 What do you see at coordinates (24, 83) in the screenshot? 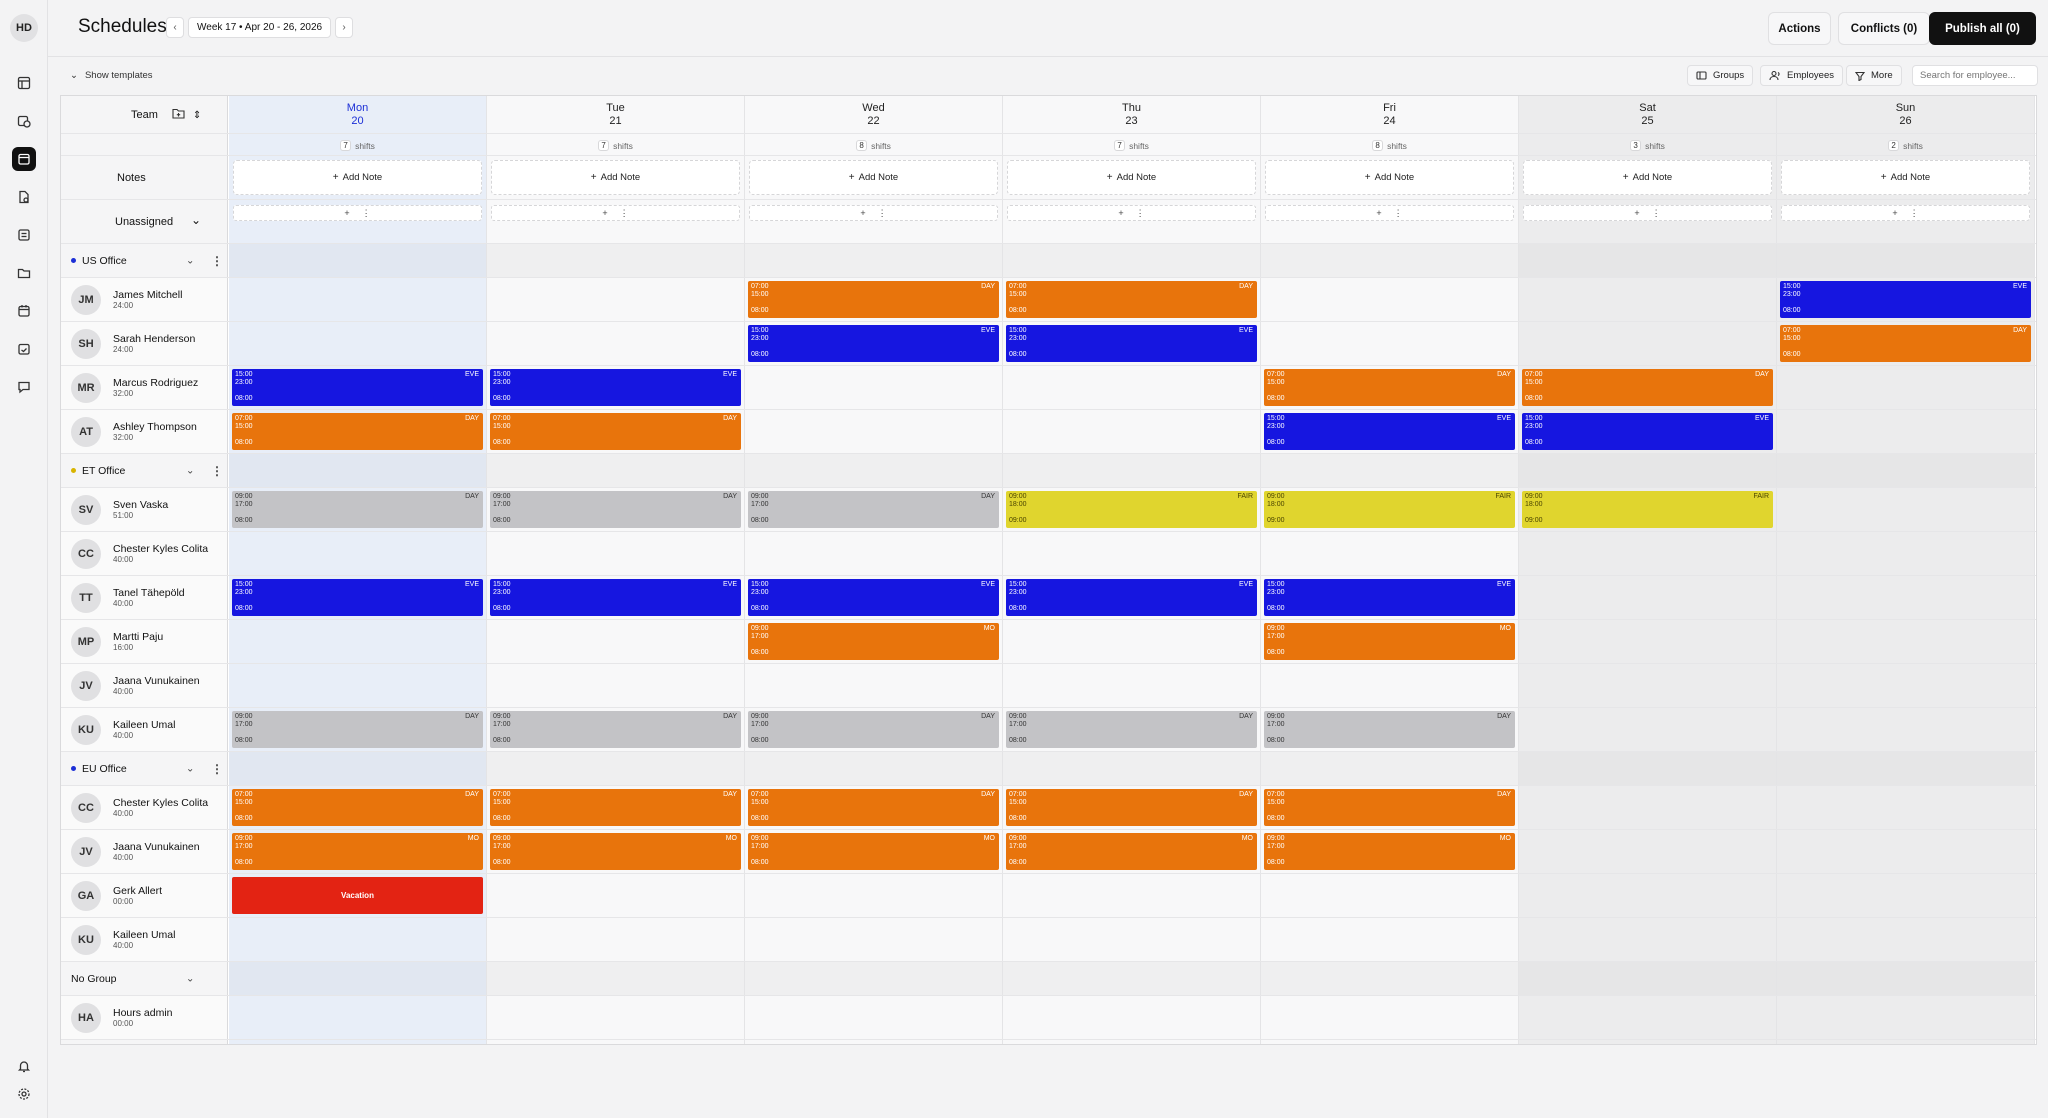
I see `dashboard-icon` at bounding box center [24, 83].